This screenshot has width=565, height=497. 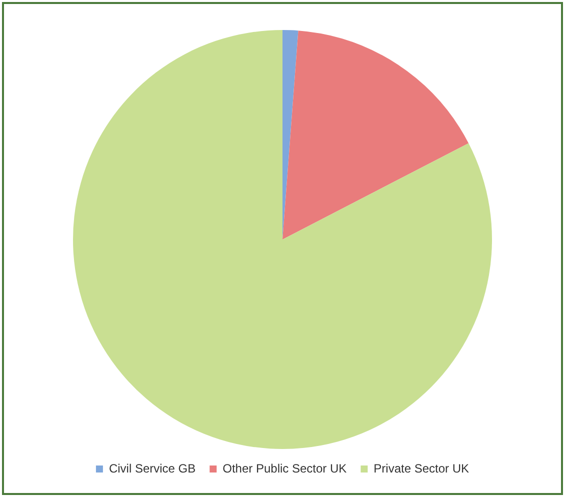 What do you see at coordinates (152, 468) in the screenshot?
I see `legend-label: Civil Service GB` at bounding box center [152, 468].